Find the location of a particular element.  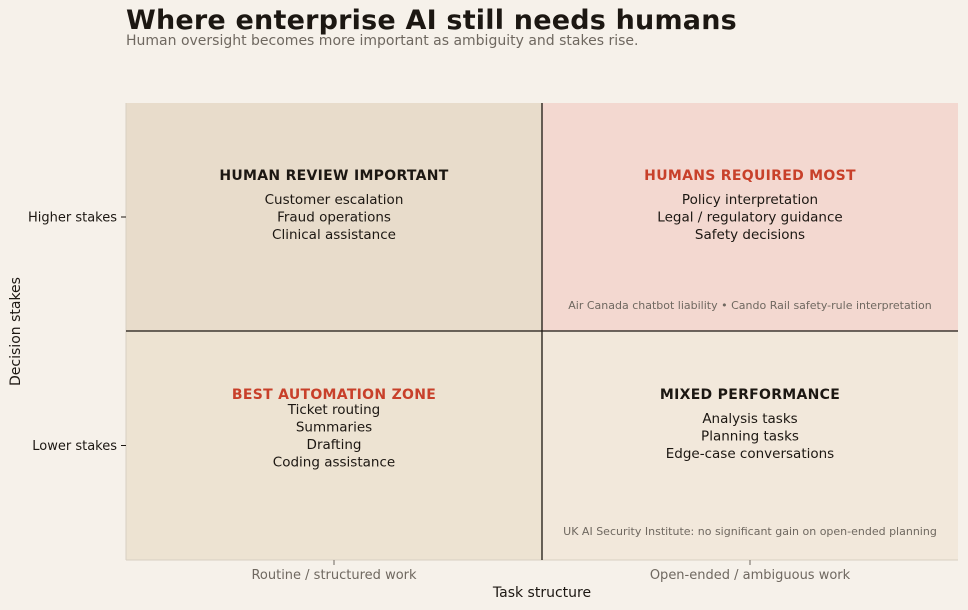

quadrant-item: Drafting is located at coordinates (334, 445).